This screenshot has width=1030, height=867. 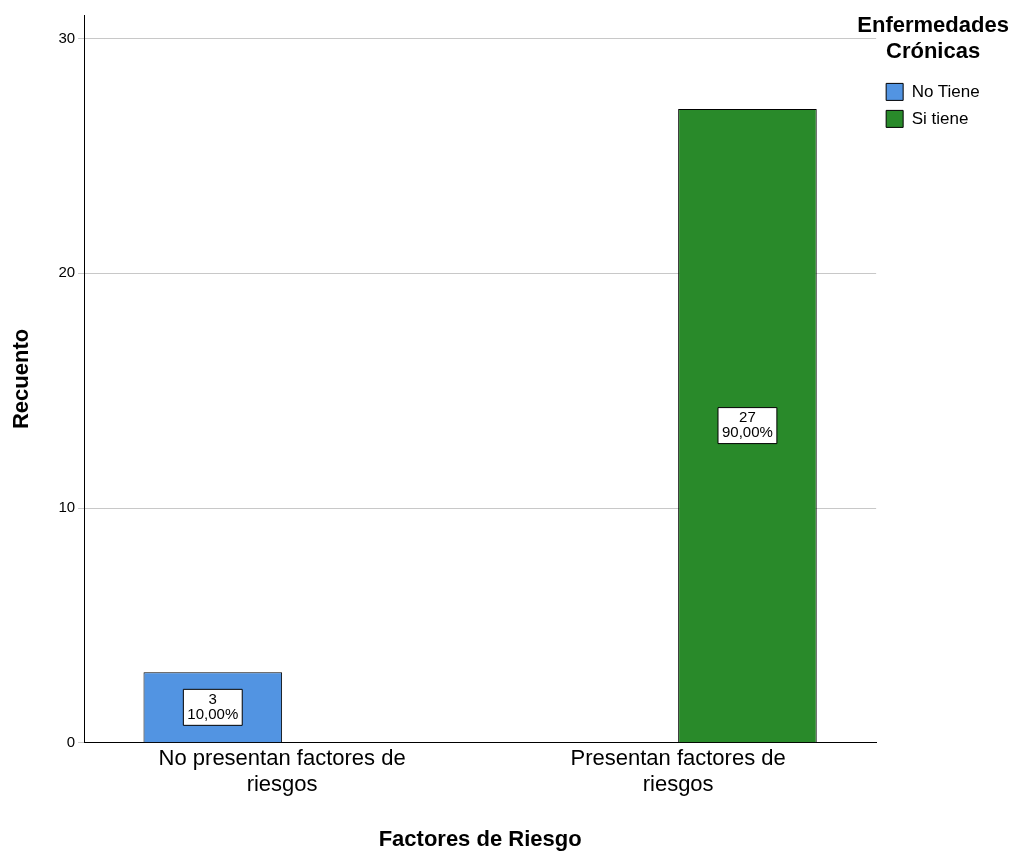 What do you see at coordinates (678, 771) in the screenshot?
I see `x-tick-label: Presentan factores de riesgos` at bounding box center [678, 771].